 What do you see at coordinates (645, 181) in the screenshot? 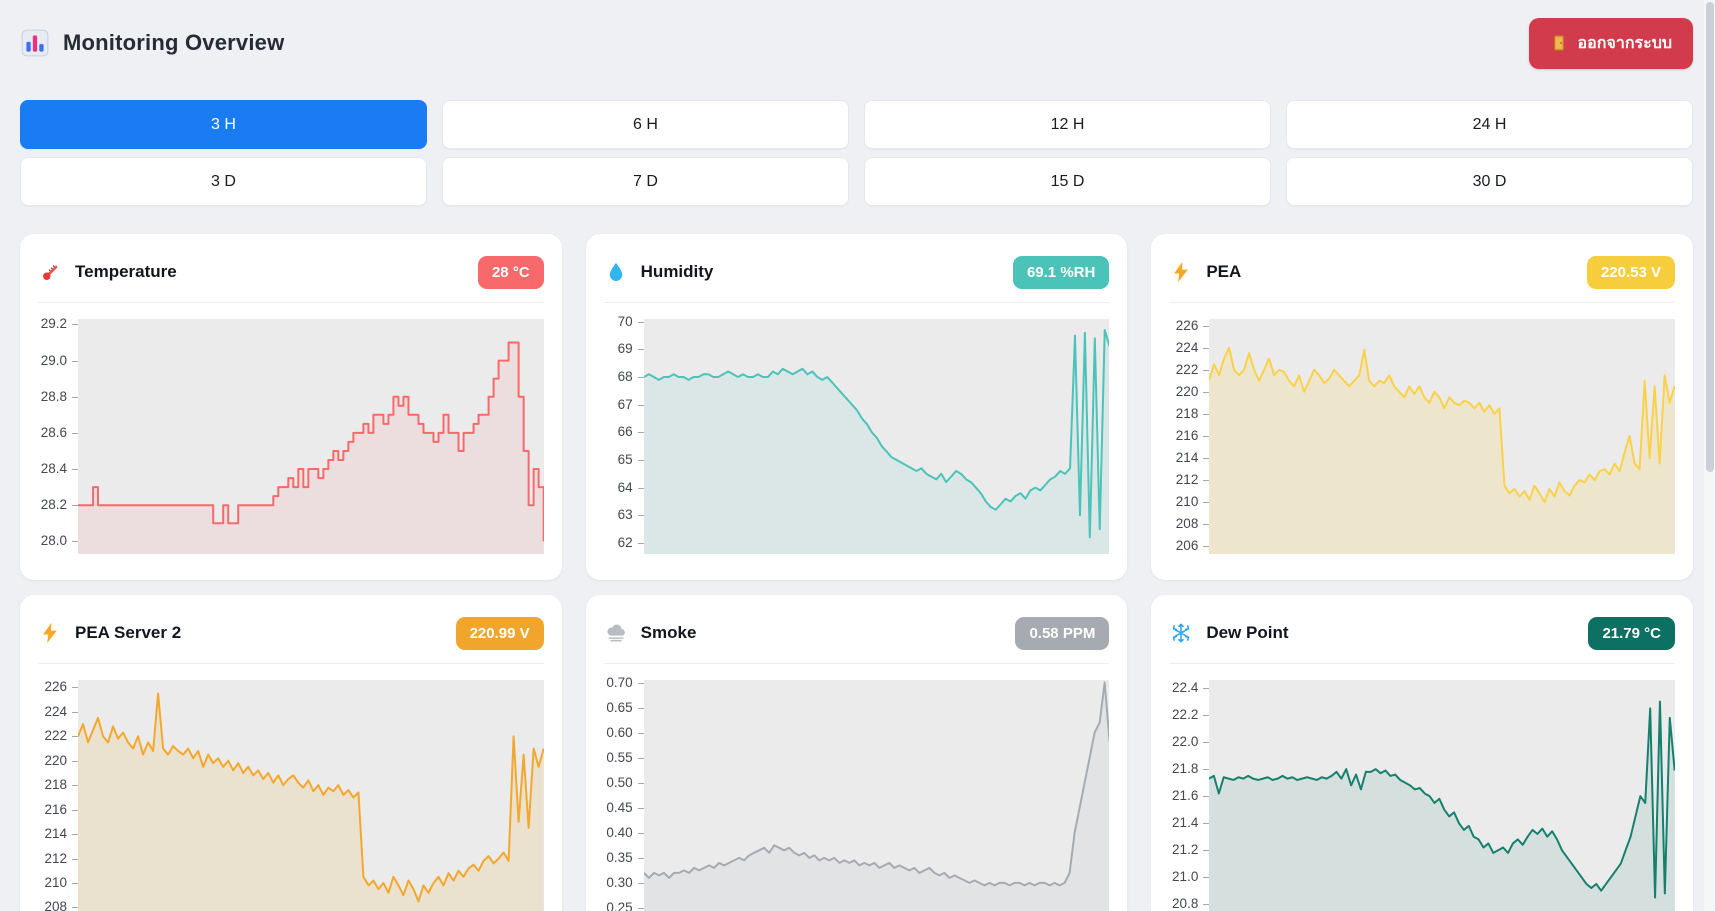
I see `time-range-button-7d: 7 D` at bounding box center [645, 181].